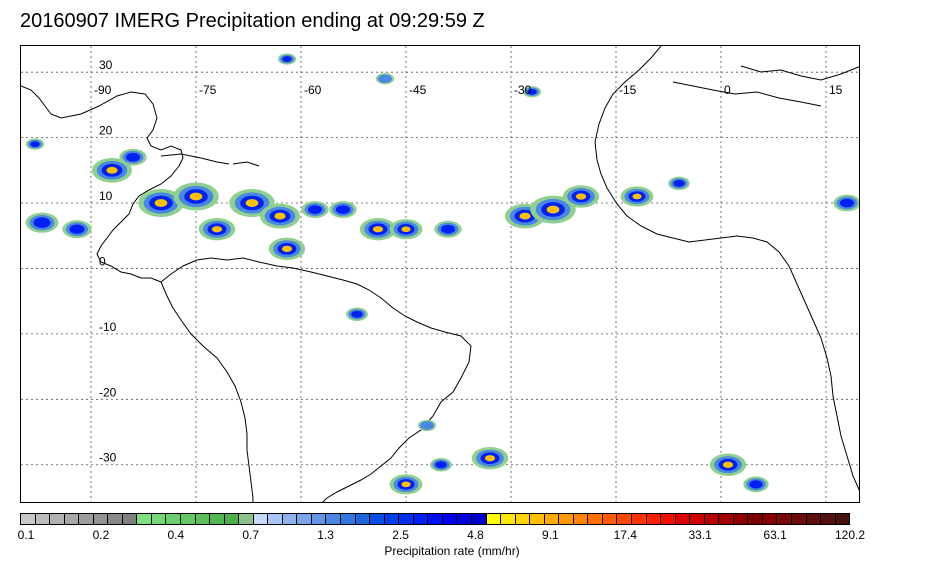 This screenshot has width=944, height=571. I want to click on longitude-label: -15, so click(628, 90).